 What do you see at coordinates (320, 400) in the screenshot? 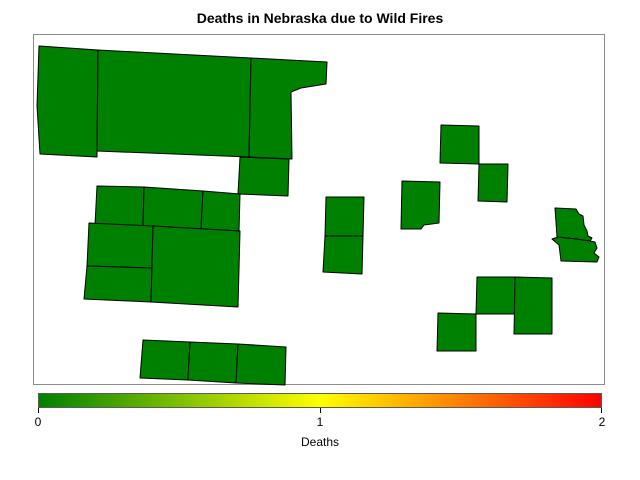
I see `color-legend-bar` at bounding box center [320, 400].